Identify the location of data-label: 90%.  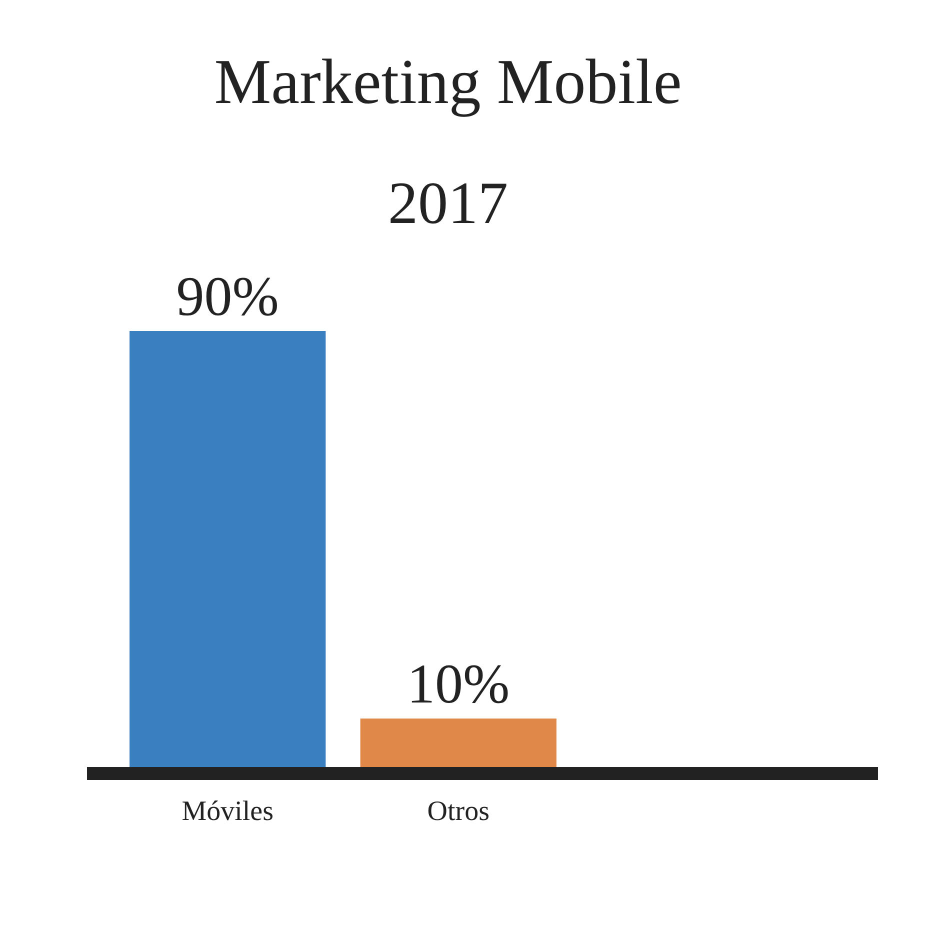
(227, 297).